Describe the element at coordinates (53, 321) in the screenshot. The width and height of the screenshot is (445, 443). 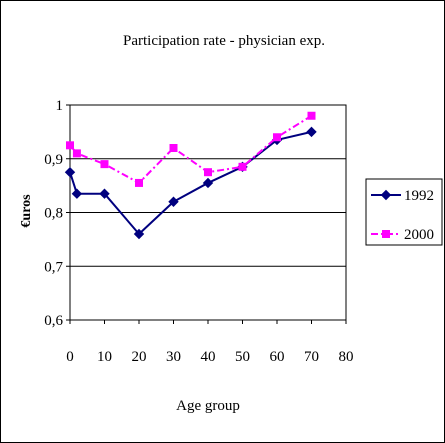
I see `y-tick-label: 0,6` at that location.